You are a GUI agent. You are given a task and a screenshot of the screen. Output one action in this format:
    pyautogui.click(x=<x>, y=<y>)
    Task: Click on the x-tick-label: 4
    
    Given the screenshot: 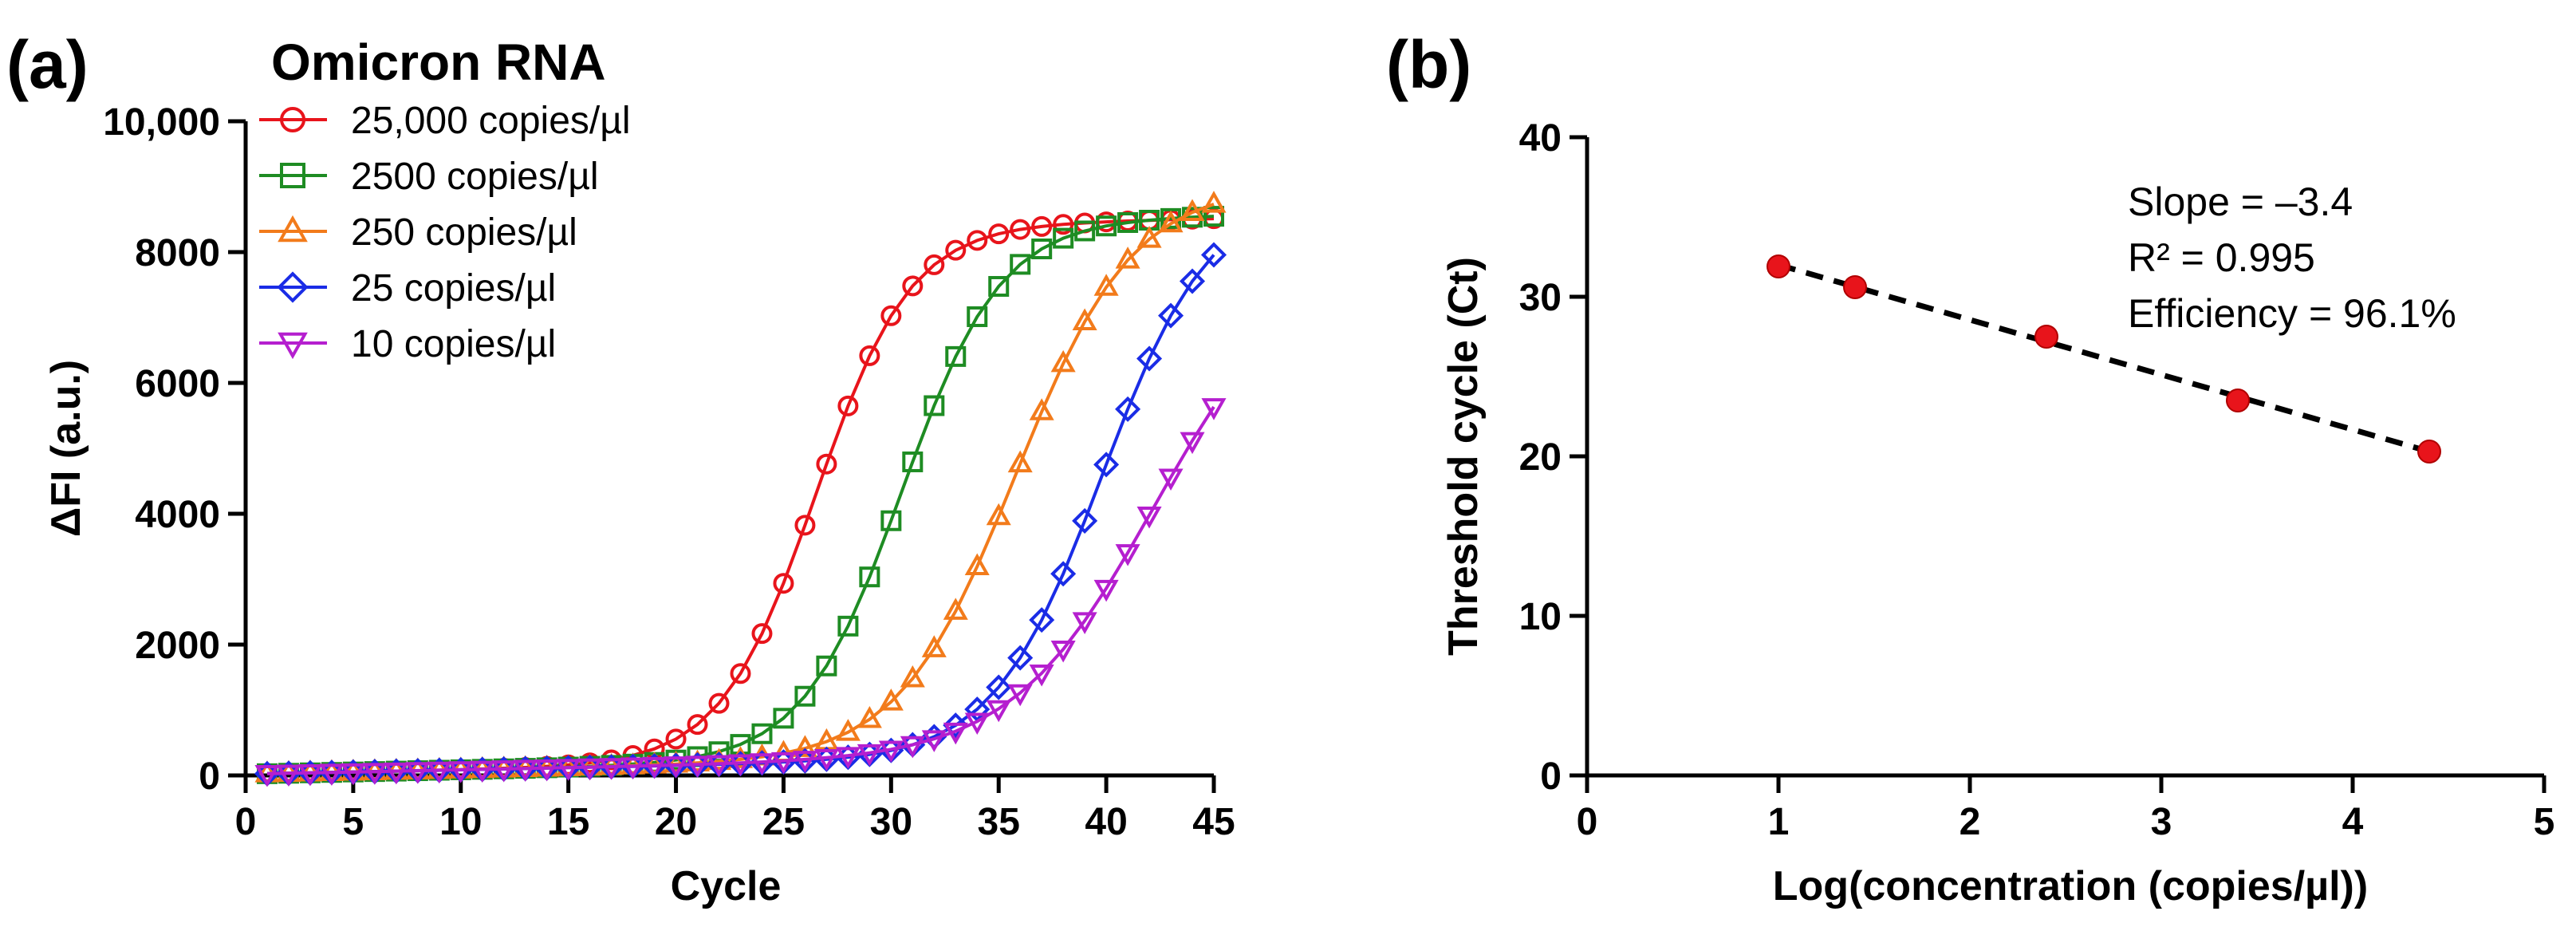 What is the action you would take?
    pyautogui.click(x=2353, y=822)
    